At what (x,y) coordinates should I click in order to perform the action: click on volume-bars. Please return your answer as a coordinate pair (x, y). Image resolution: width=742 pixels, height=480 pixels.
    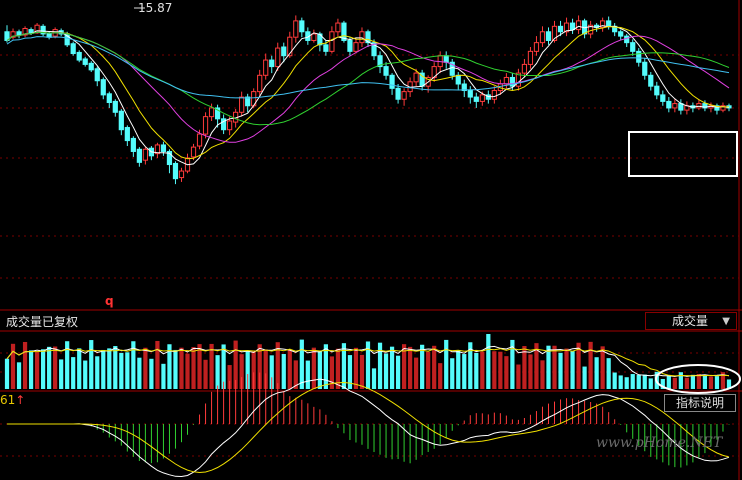
    Looking at the image, I should click on (368, 361).